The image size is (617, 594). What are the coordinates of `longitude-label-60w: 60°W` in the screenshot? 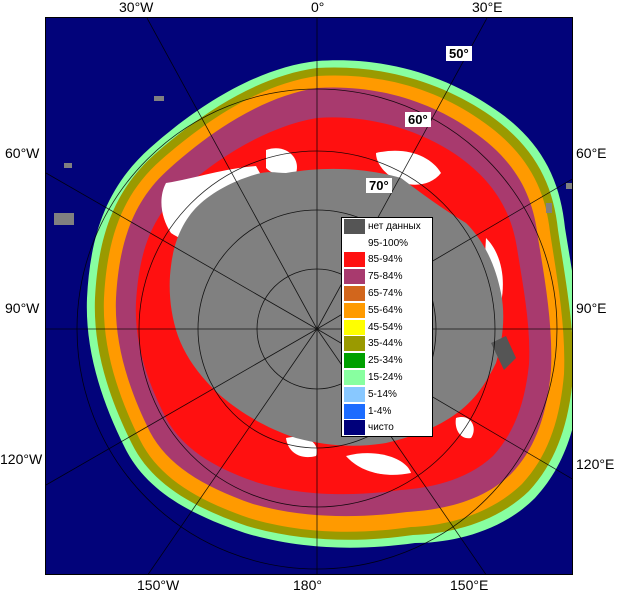 It's located at (22, 153).